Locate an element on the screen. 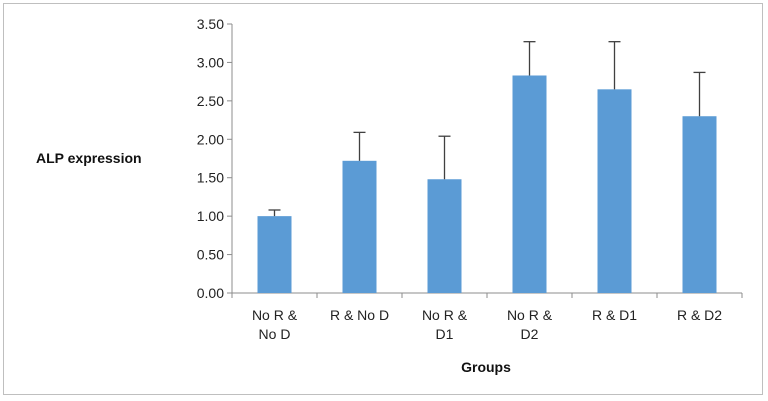  y-tick-label: 3.50 is located at coordinates (210, 24).